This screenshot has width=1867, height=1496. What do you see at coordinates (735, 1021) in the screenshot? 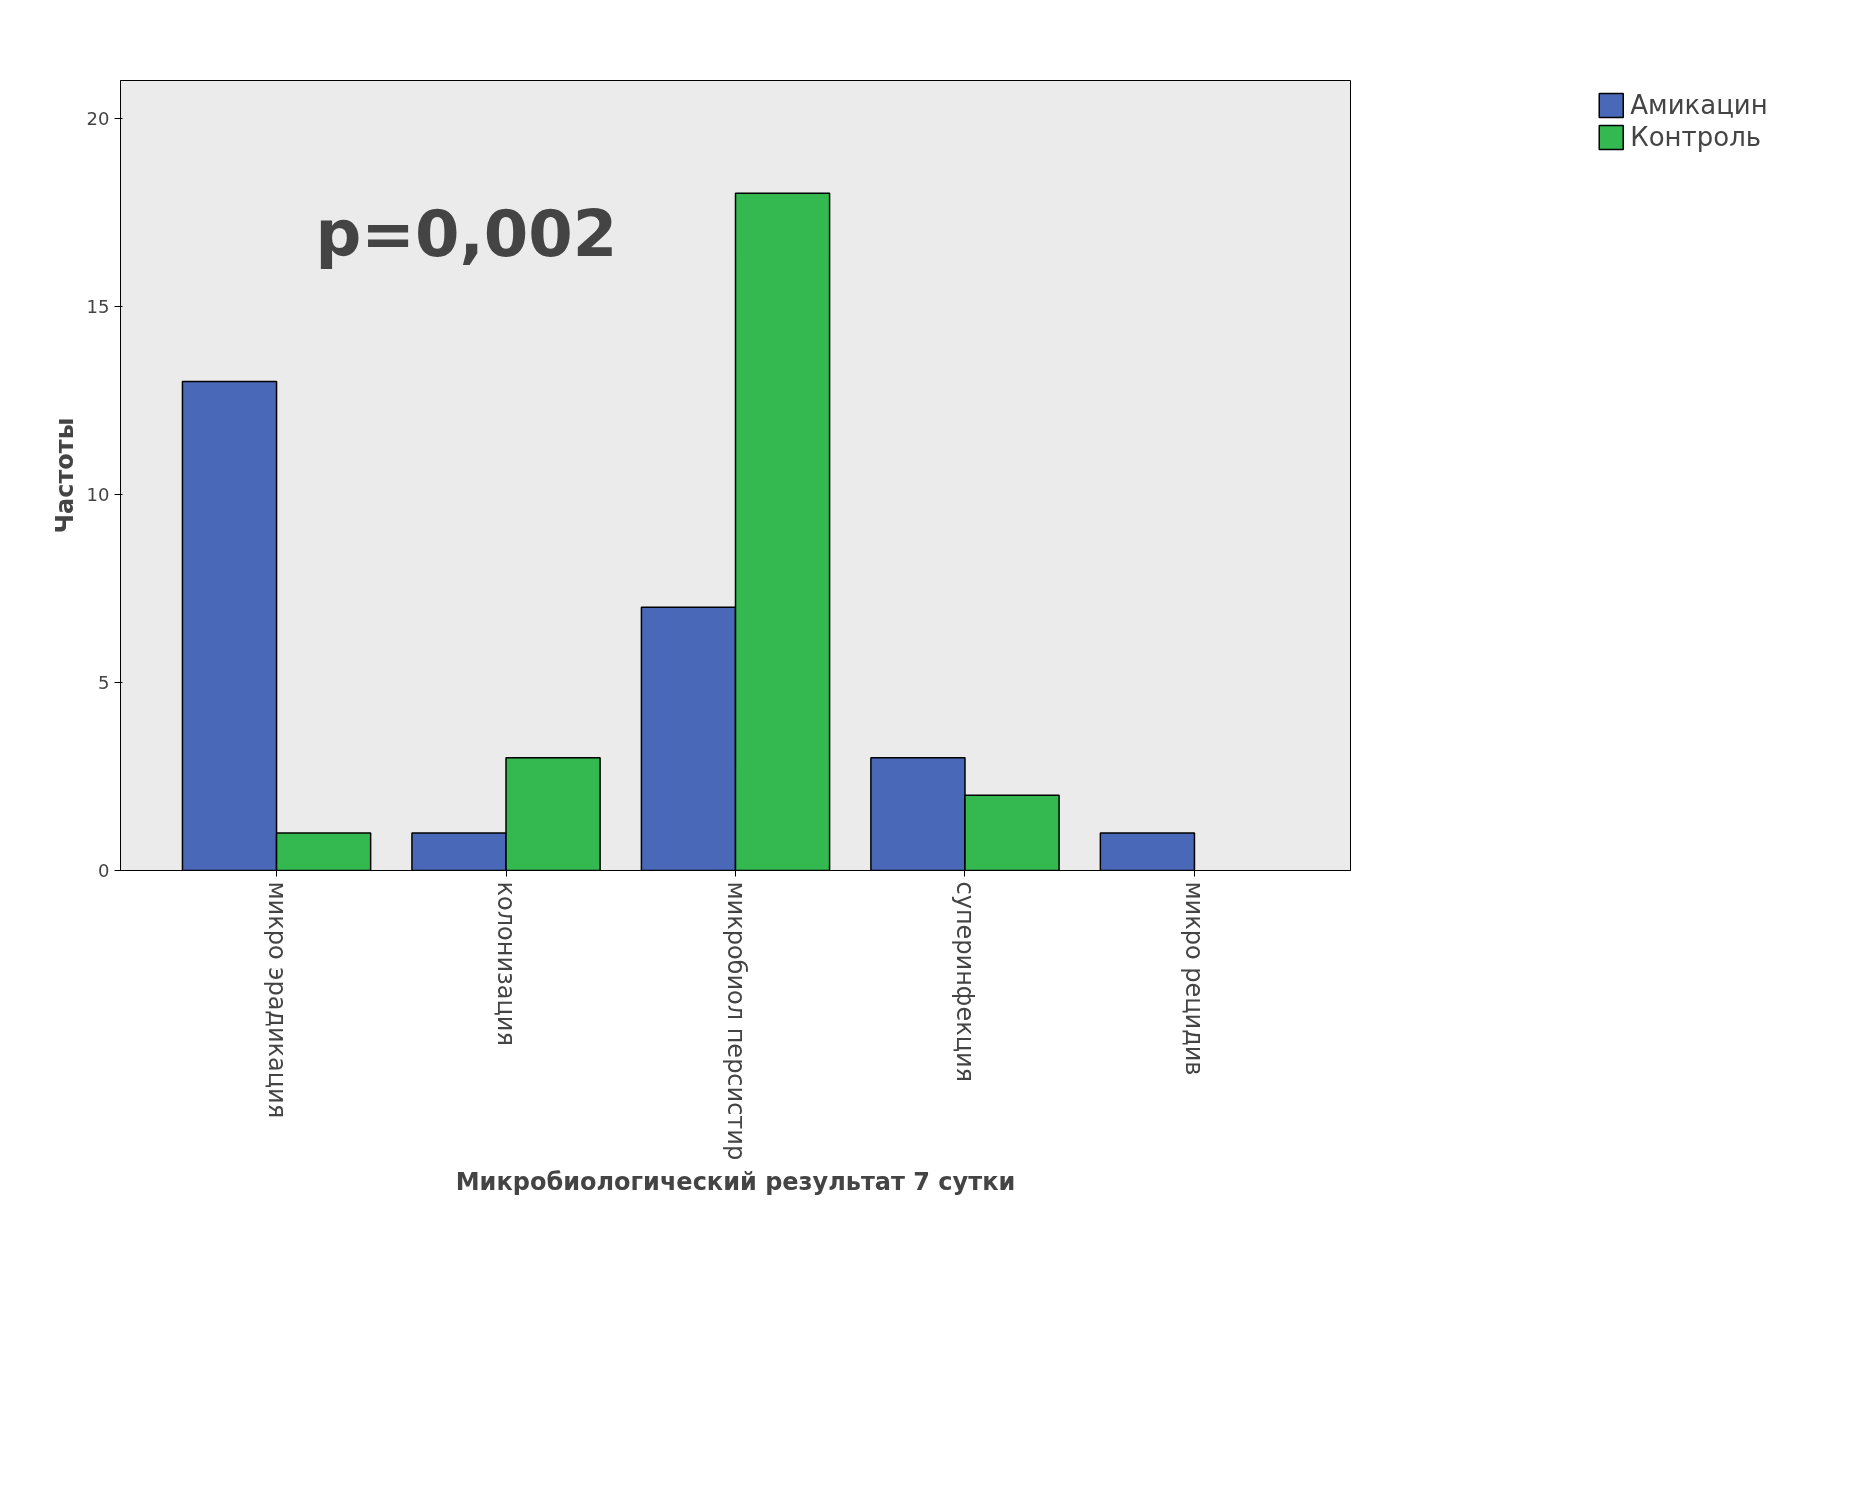
I see `x-tick-label: микробиол персистир` at bounding box center [735, 1021].